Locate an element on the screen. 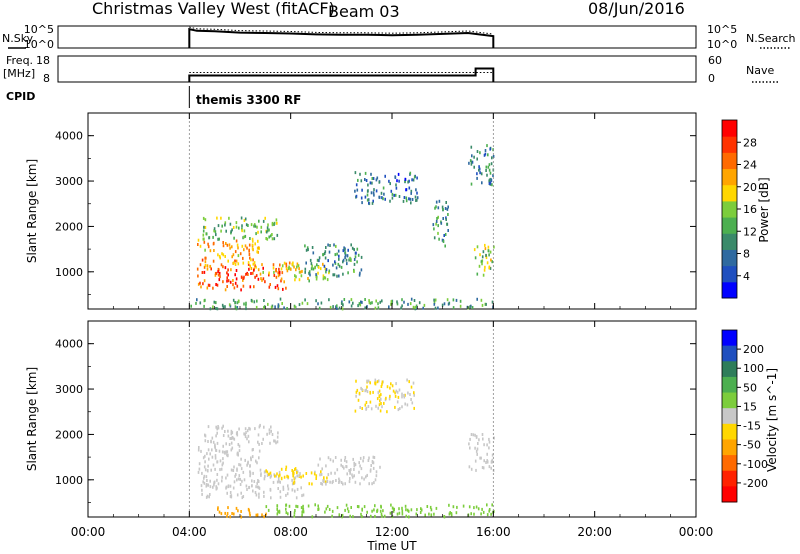 This screenshot has width=800, height=554. power-colorbar-segment is located at coordinates (729, 128).